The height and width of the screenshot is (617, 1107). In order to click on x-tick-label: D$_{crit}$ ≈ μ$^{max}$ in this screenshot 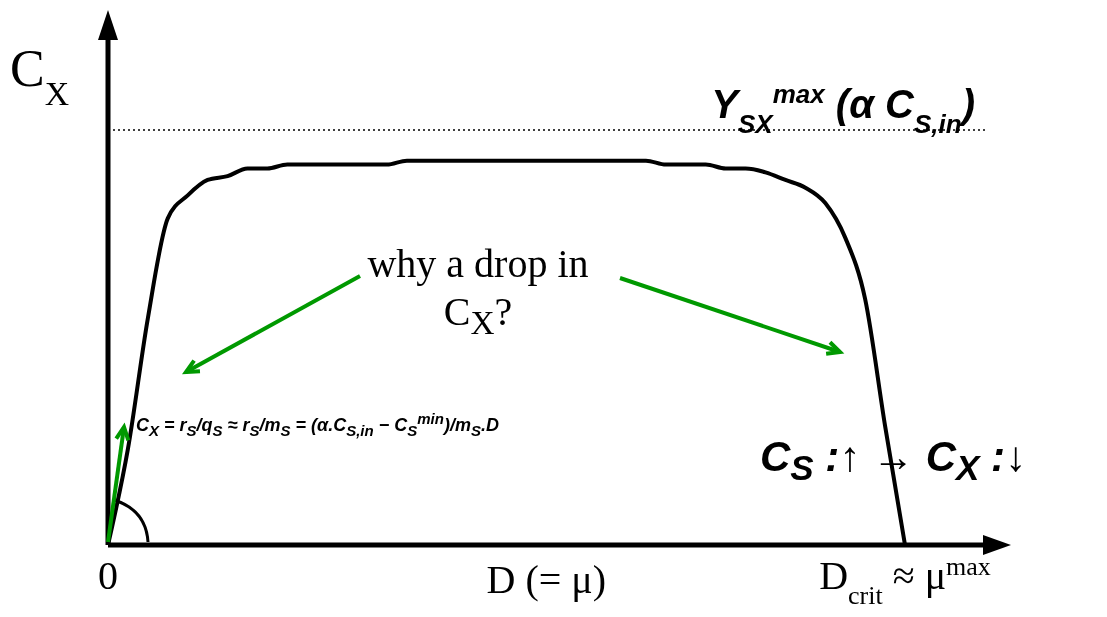, I will do `click(905, 580)`.